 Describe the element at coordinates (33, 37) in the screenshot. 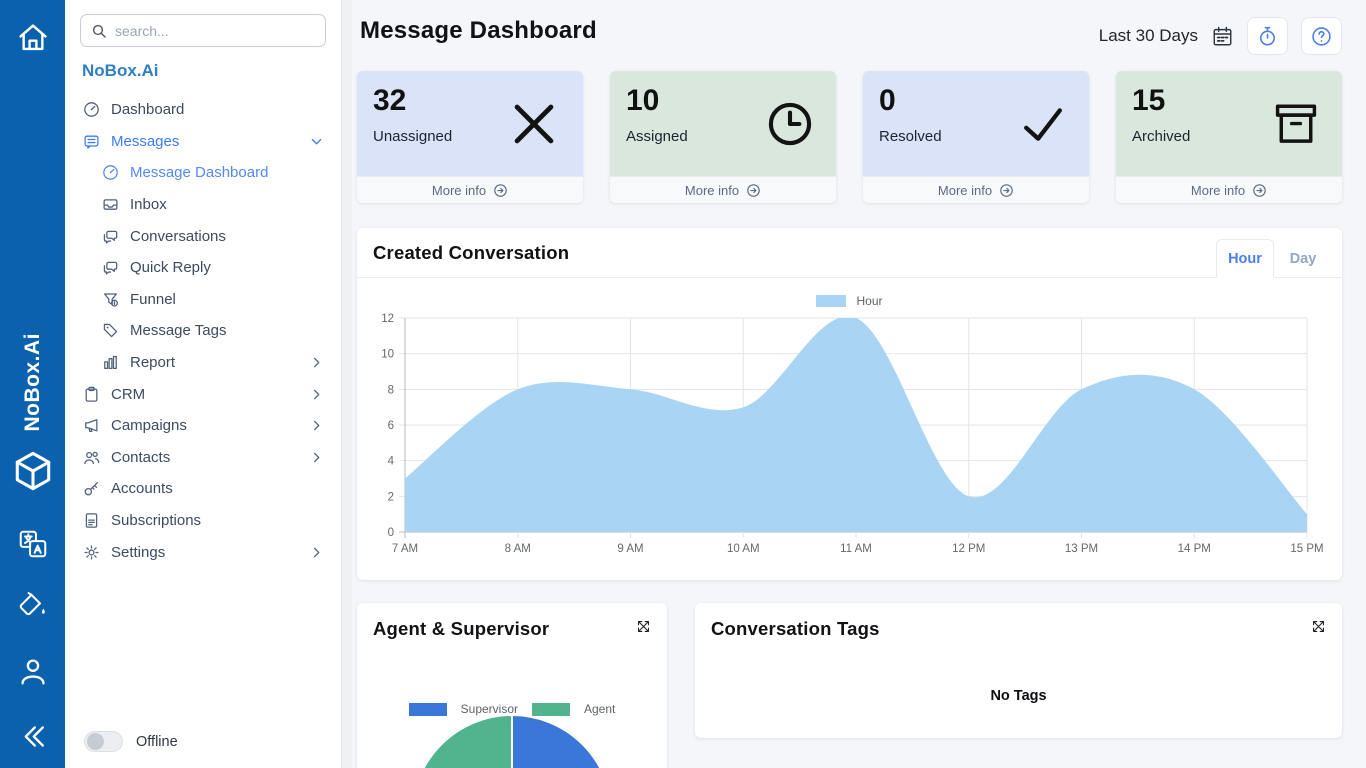

I see `home-icon` at that location.